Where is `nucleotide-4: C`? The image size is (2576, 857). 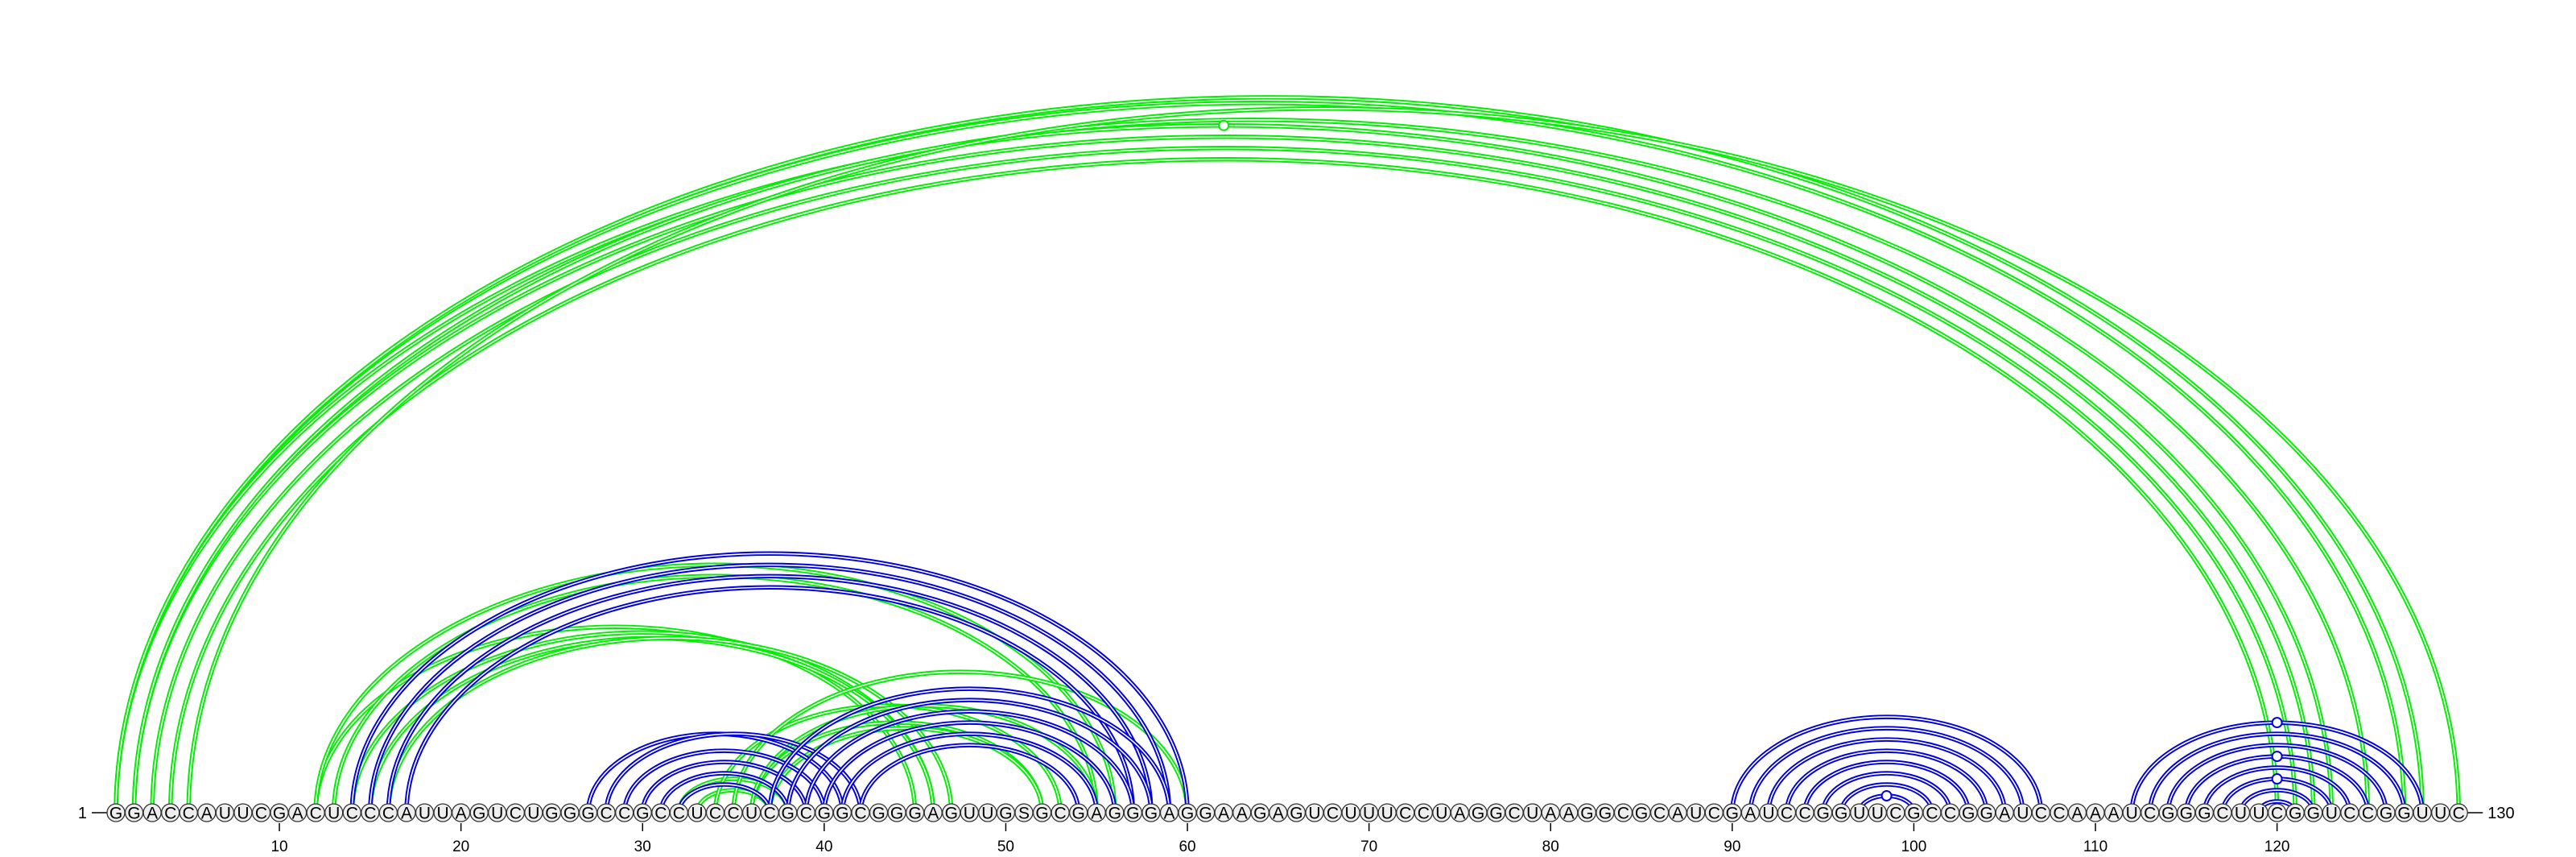
nucleotide-4: C is located at coordinates (170, 813).